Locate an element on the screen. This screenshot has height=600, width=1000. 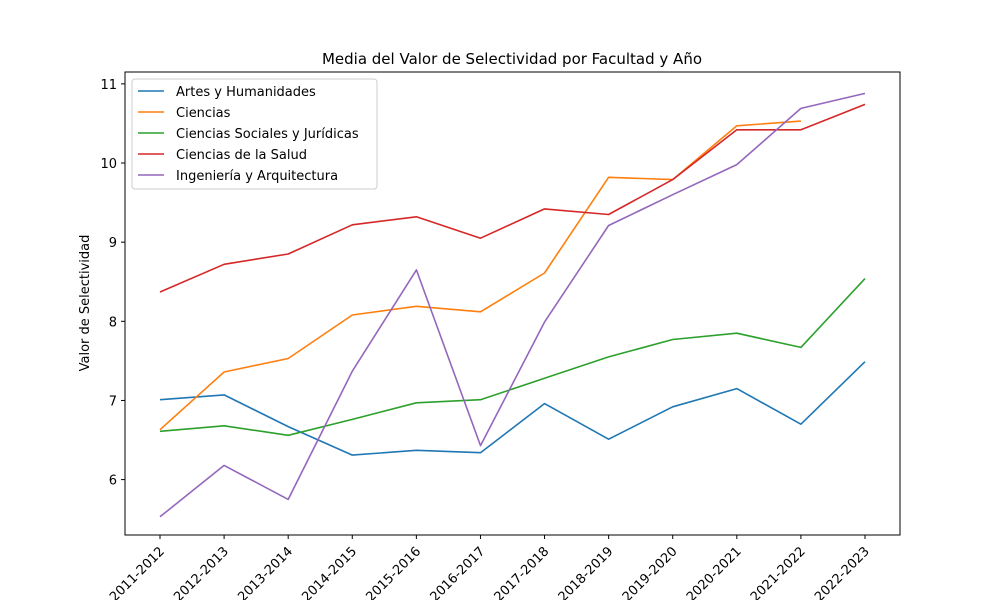
x-tick-label: 2011-2012 is located at coordinates (137, 572).